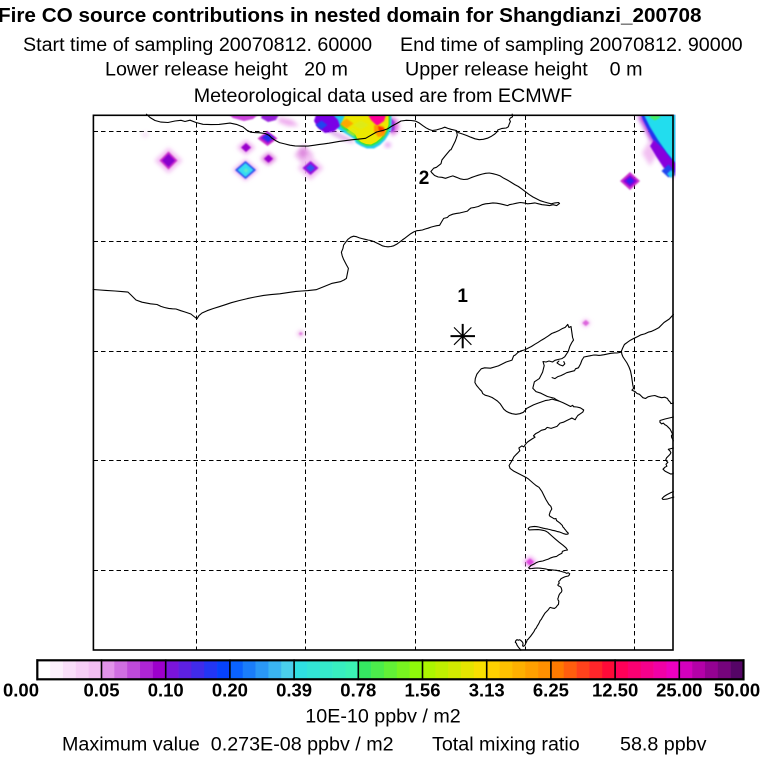 The height and width of the screenshot is (768, 768). What do you see at coordinates (230, 690) in the screenshot?
I see `svg-text: 0.20` at bounding box center [230, 690].